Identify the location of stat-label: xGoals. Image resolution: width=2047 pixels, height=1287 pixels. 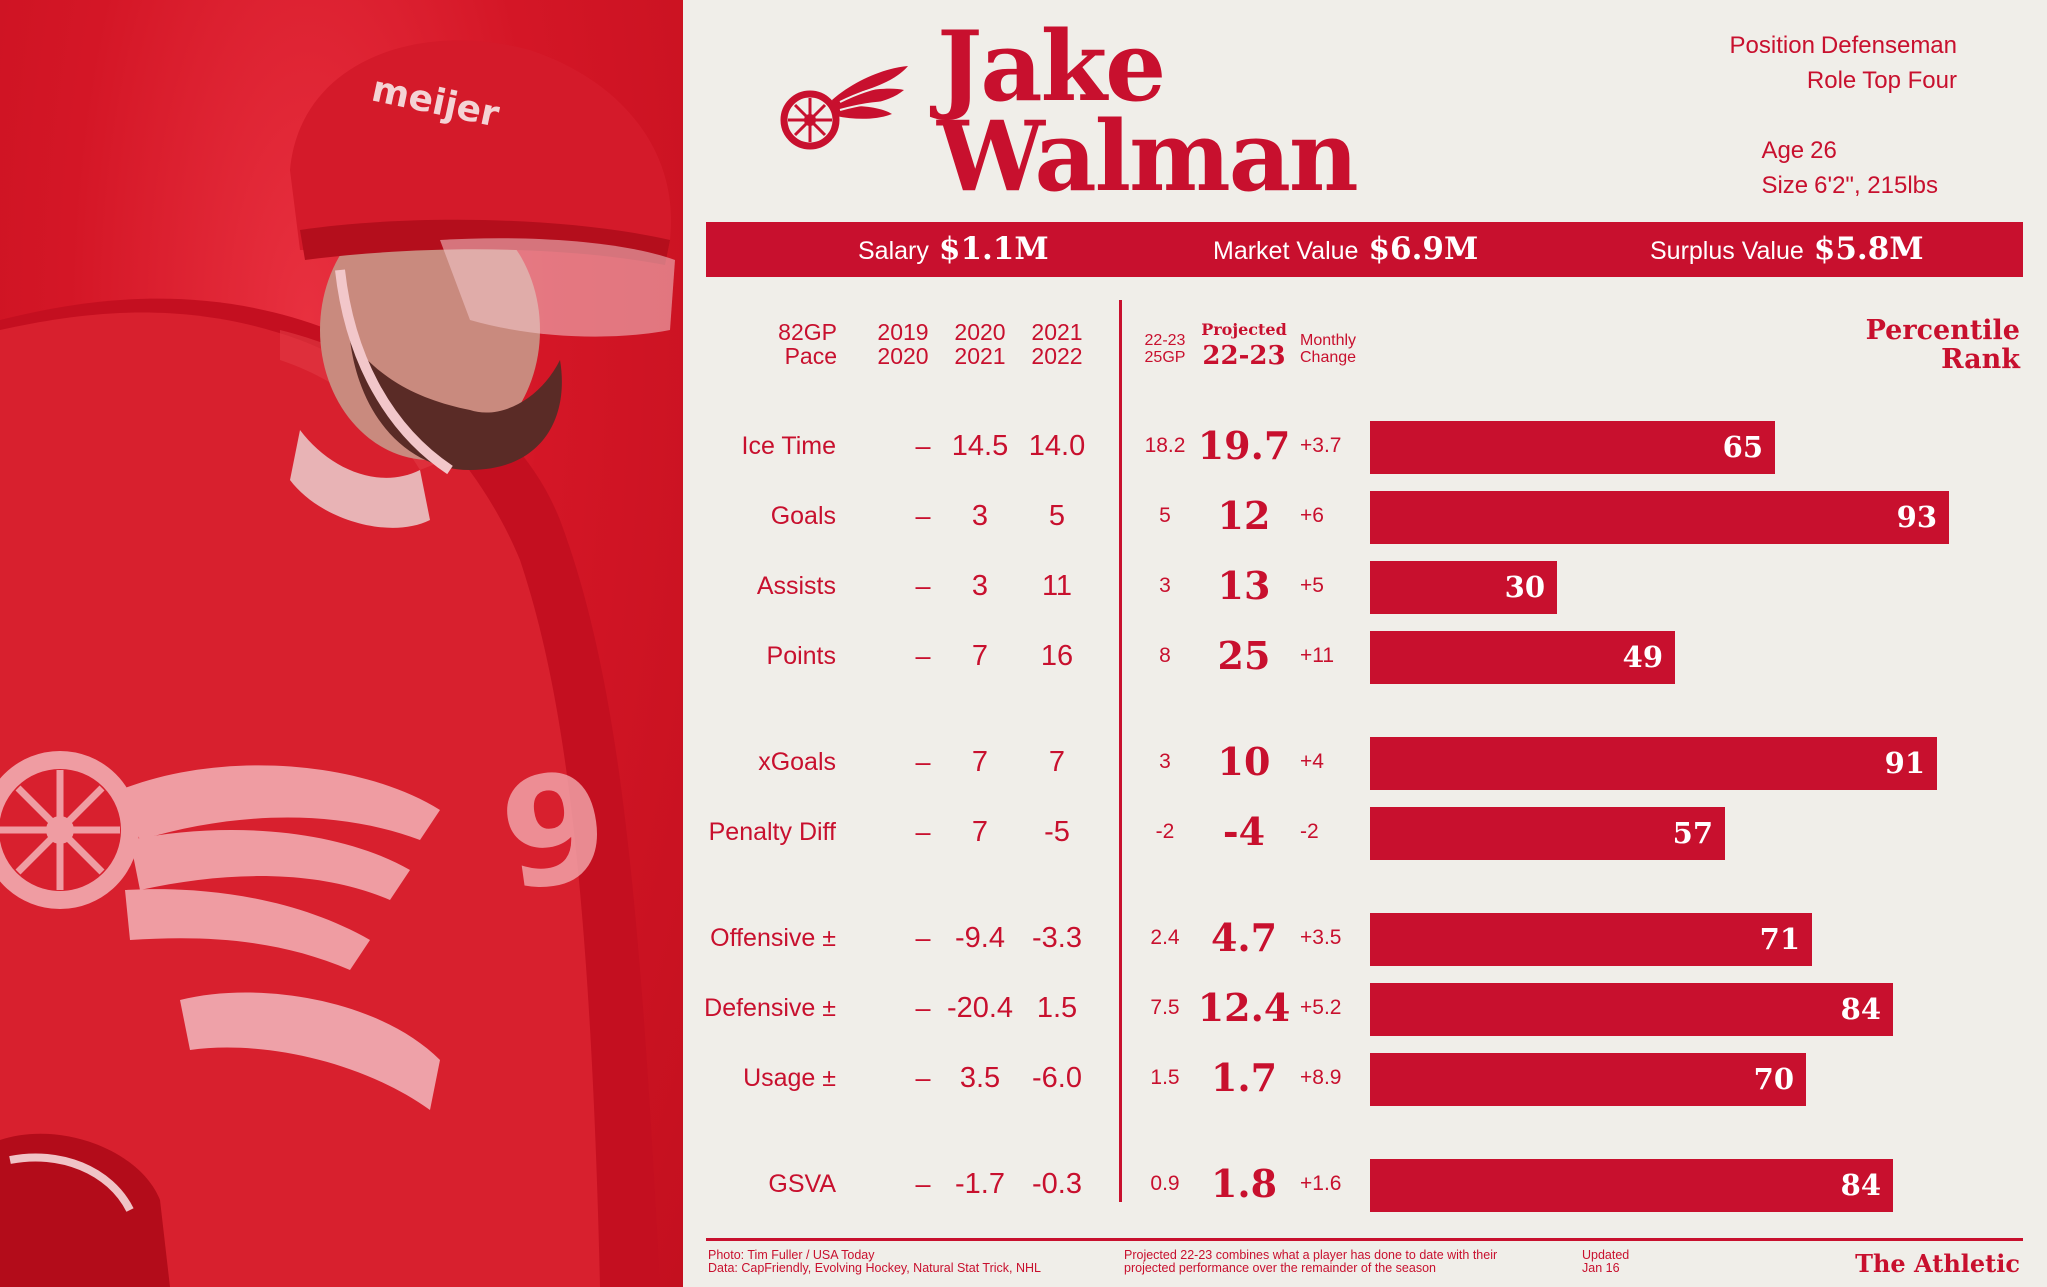
(797, 762).